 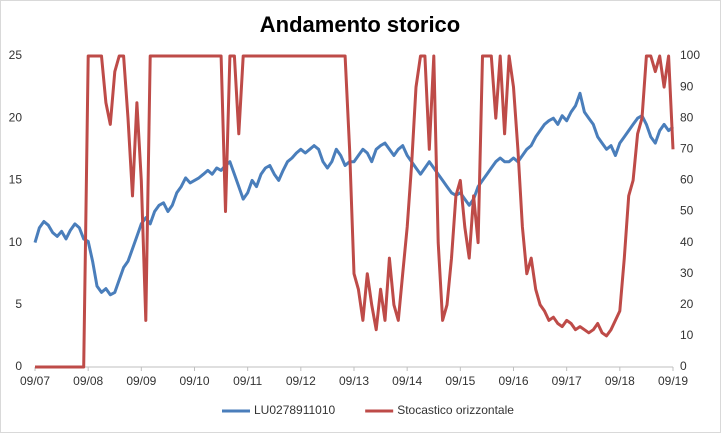 What do you see at coordinates (460, 381) in the screenshot?
I see `x-tick-label: 09/15` at bounding box center [460, 381].